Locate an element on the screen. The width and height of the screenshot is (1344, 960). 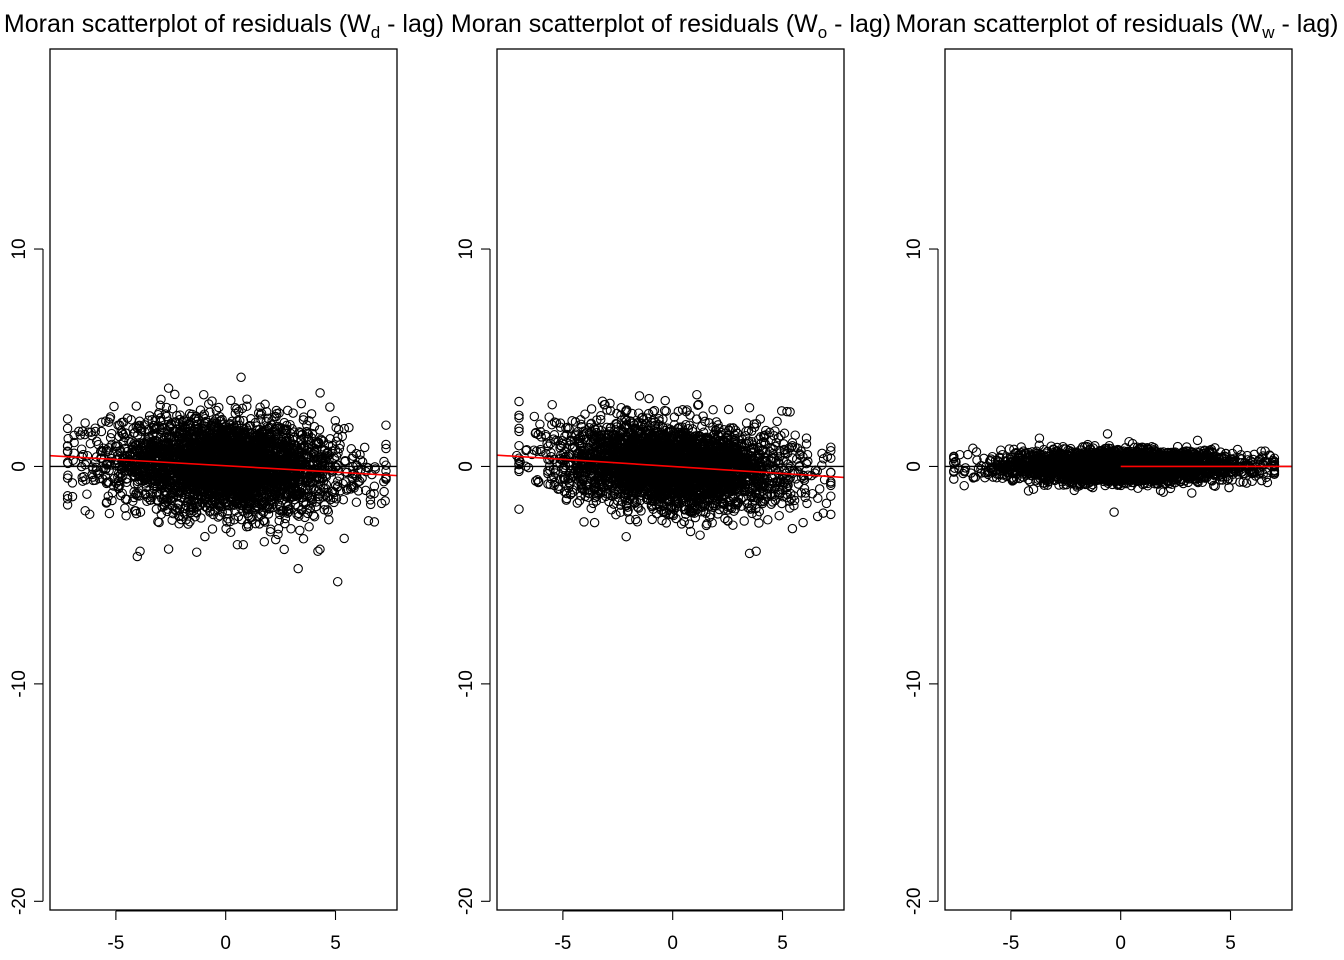
panel-1-y-tick-label: 0 is located at coordinates (19, 466).